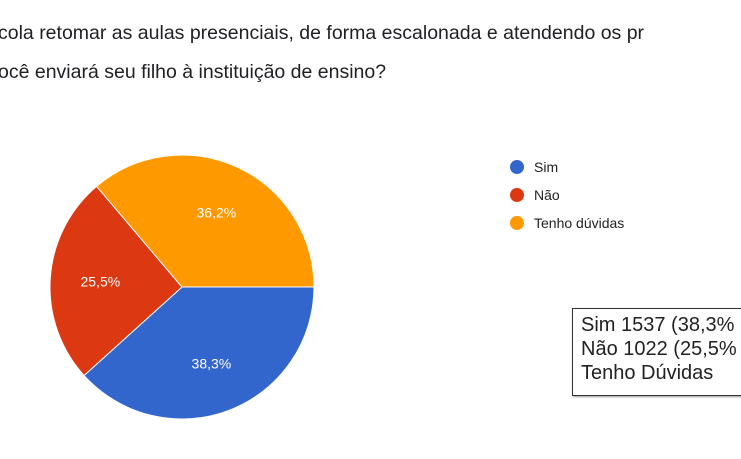  Describe the element at coordinates (567, 167) in the screenshot. I see `legend-item-sim: Sim` at that location.